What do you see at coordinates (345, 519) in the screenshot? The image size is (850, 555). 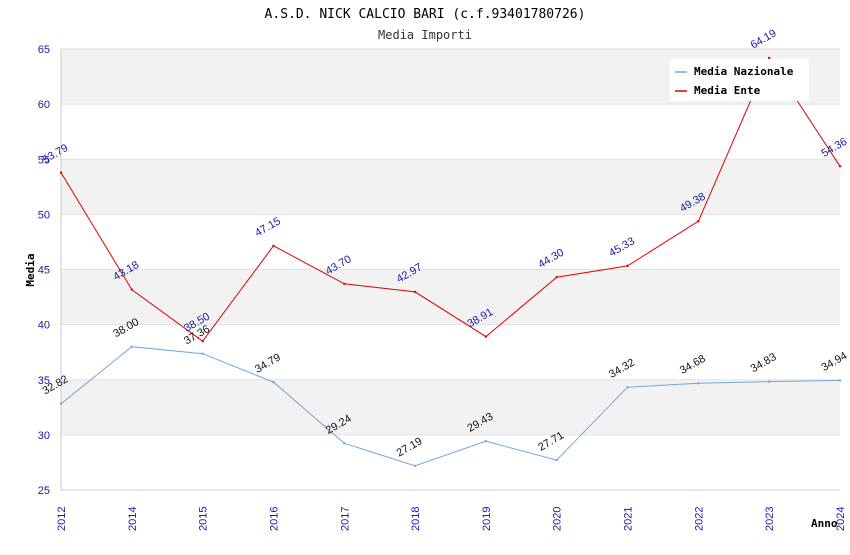 I see `x-tick-label: 2017` at bounding box center [345, 519].